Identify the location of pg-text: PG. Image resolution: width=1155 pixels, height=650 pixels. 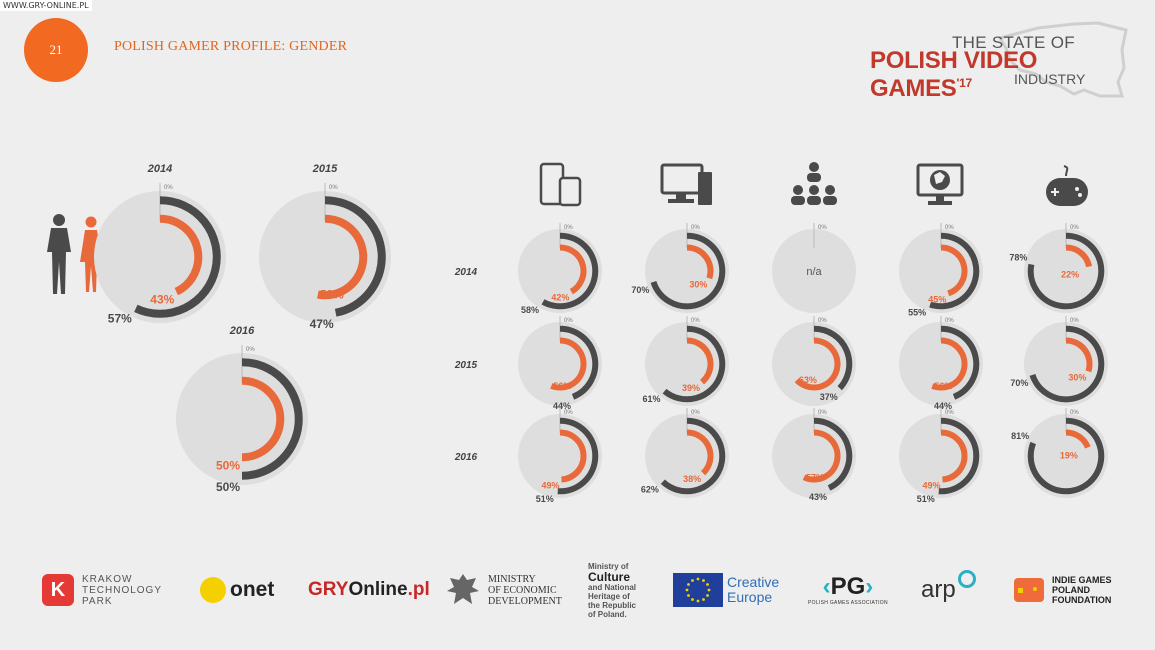
(848, 586).